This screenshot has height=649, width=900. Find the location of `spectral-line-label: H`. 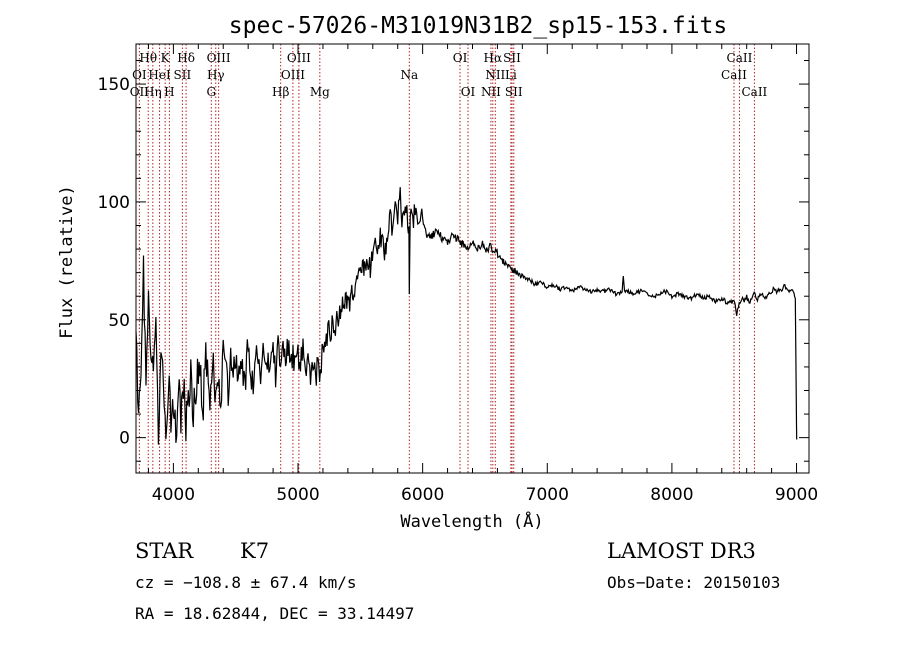

spectral-line-label: H is located at coordinates (169, 92).